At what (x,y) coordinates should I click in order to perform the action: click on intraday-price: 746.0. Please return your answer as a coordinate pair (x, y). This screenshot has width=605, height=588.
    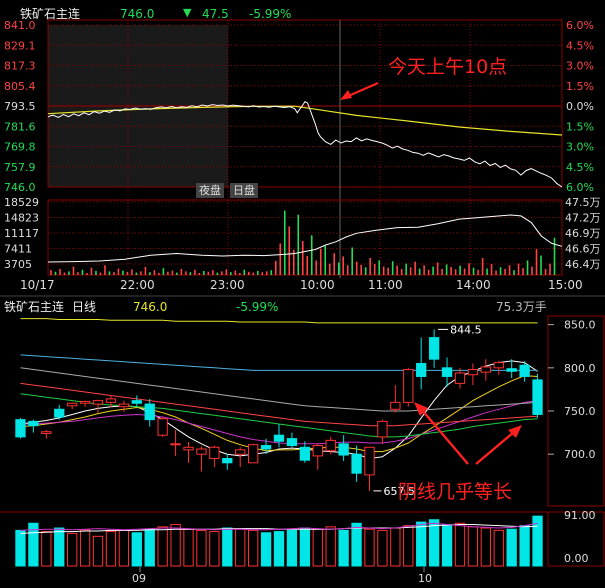
    Looking at the image, I should click on (137, 14).